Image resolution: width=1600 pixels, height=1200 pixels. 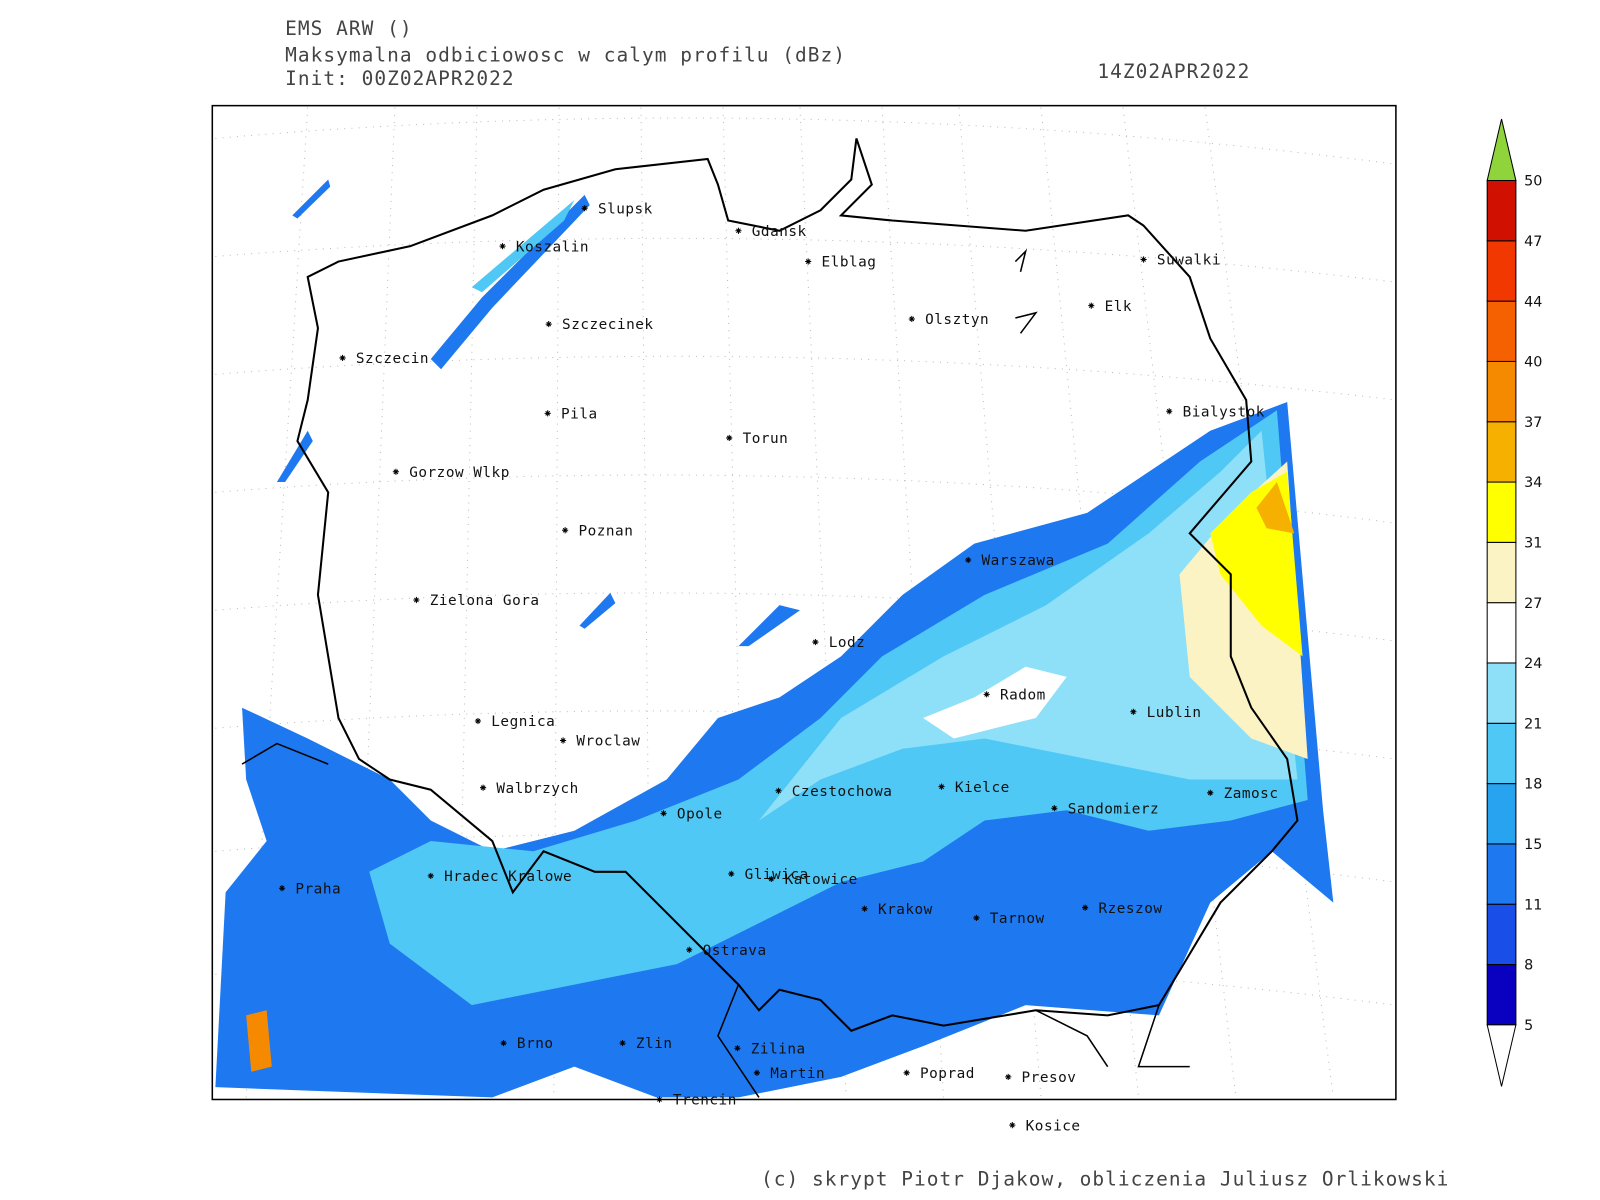 I want to click on colorbar-label: 8, so click(x=1528, y=966).